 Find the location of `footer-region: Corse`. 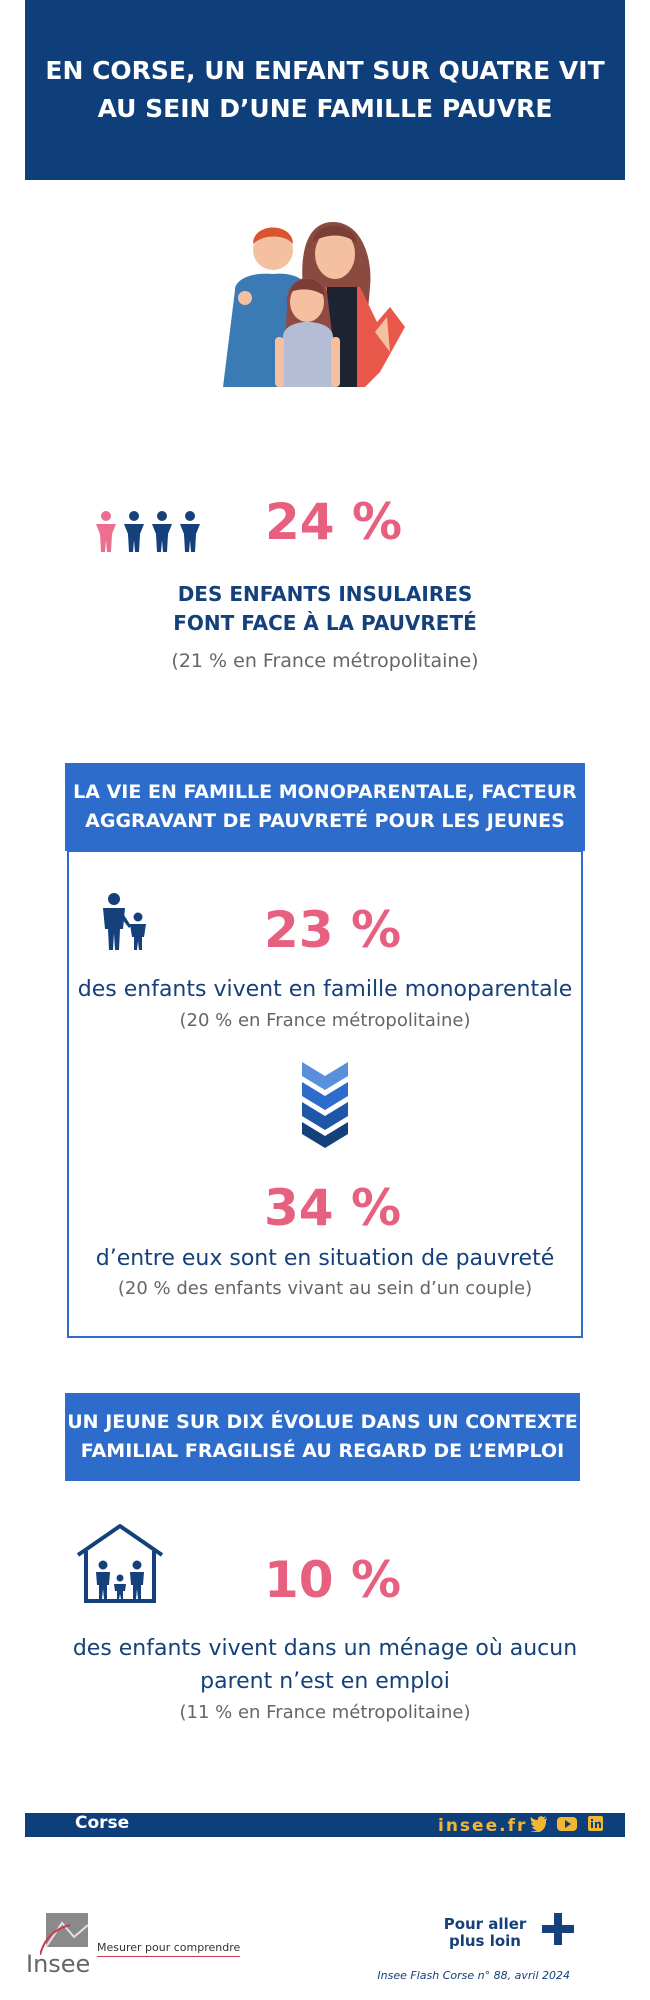

footer-region: Corse is located at coordinates (102, 1823).